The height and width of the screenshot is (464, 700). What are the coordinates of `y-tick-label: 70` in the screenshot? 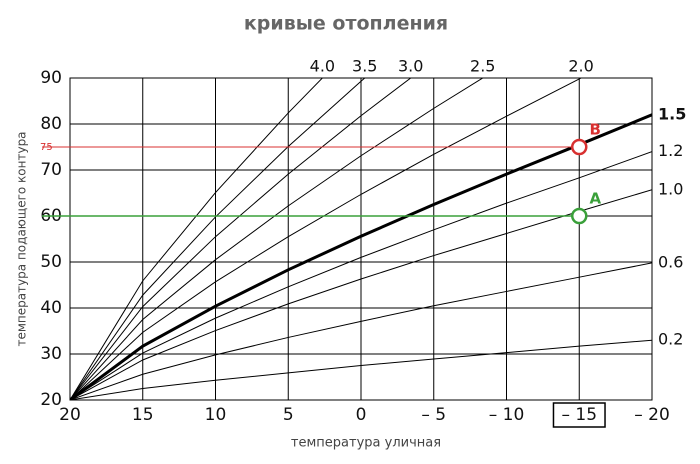 It's located at (51, 170).